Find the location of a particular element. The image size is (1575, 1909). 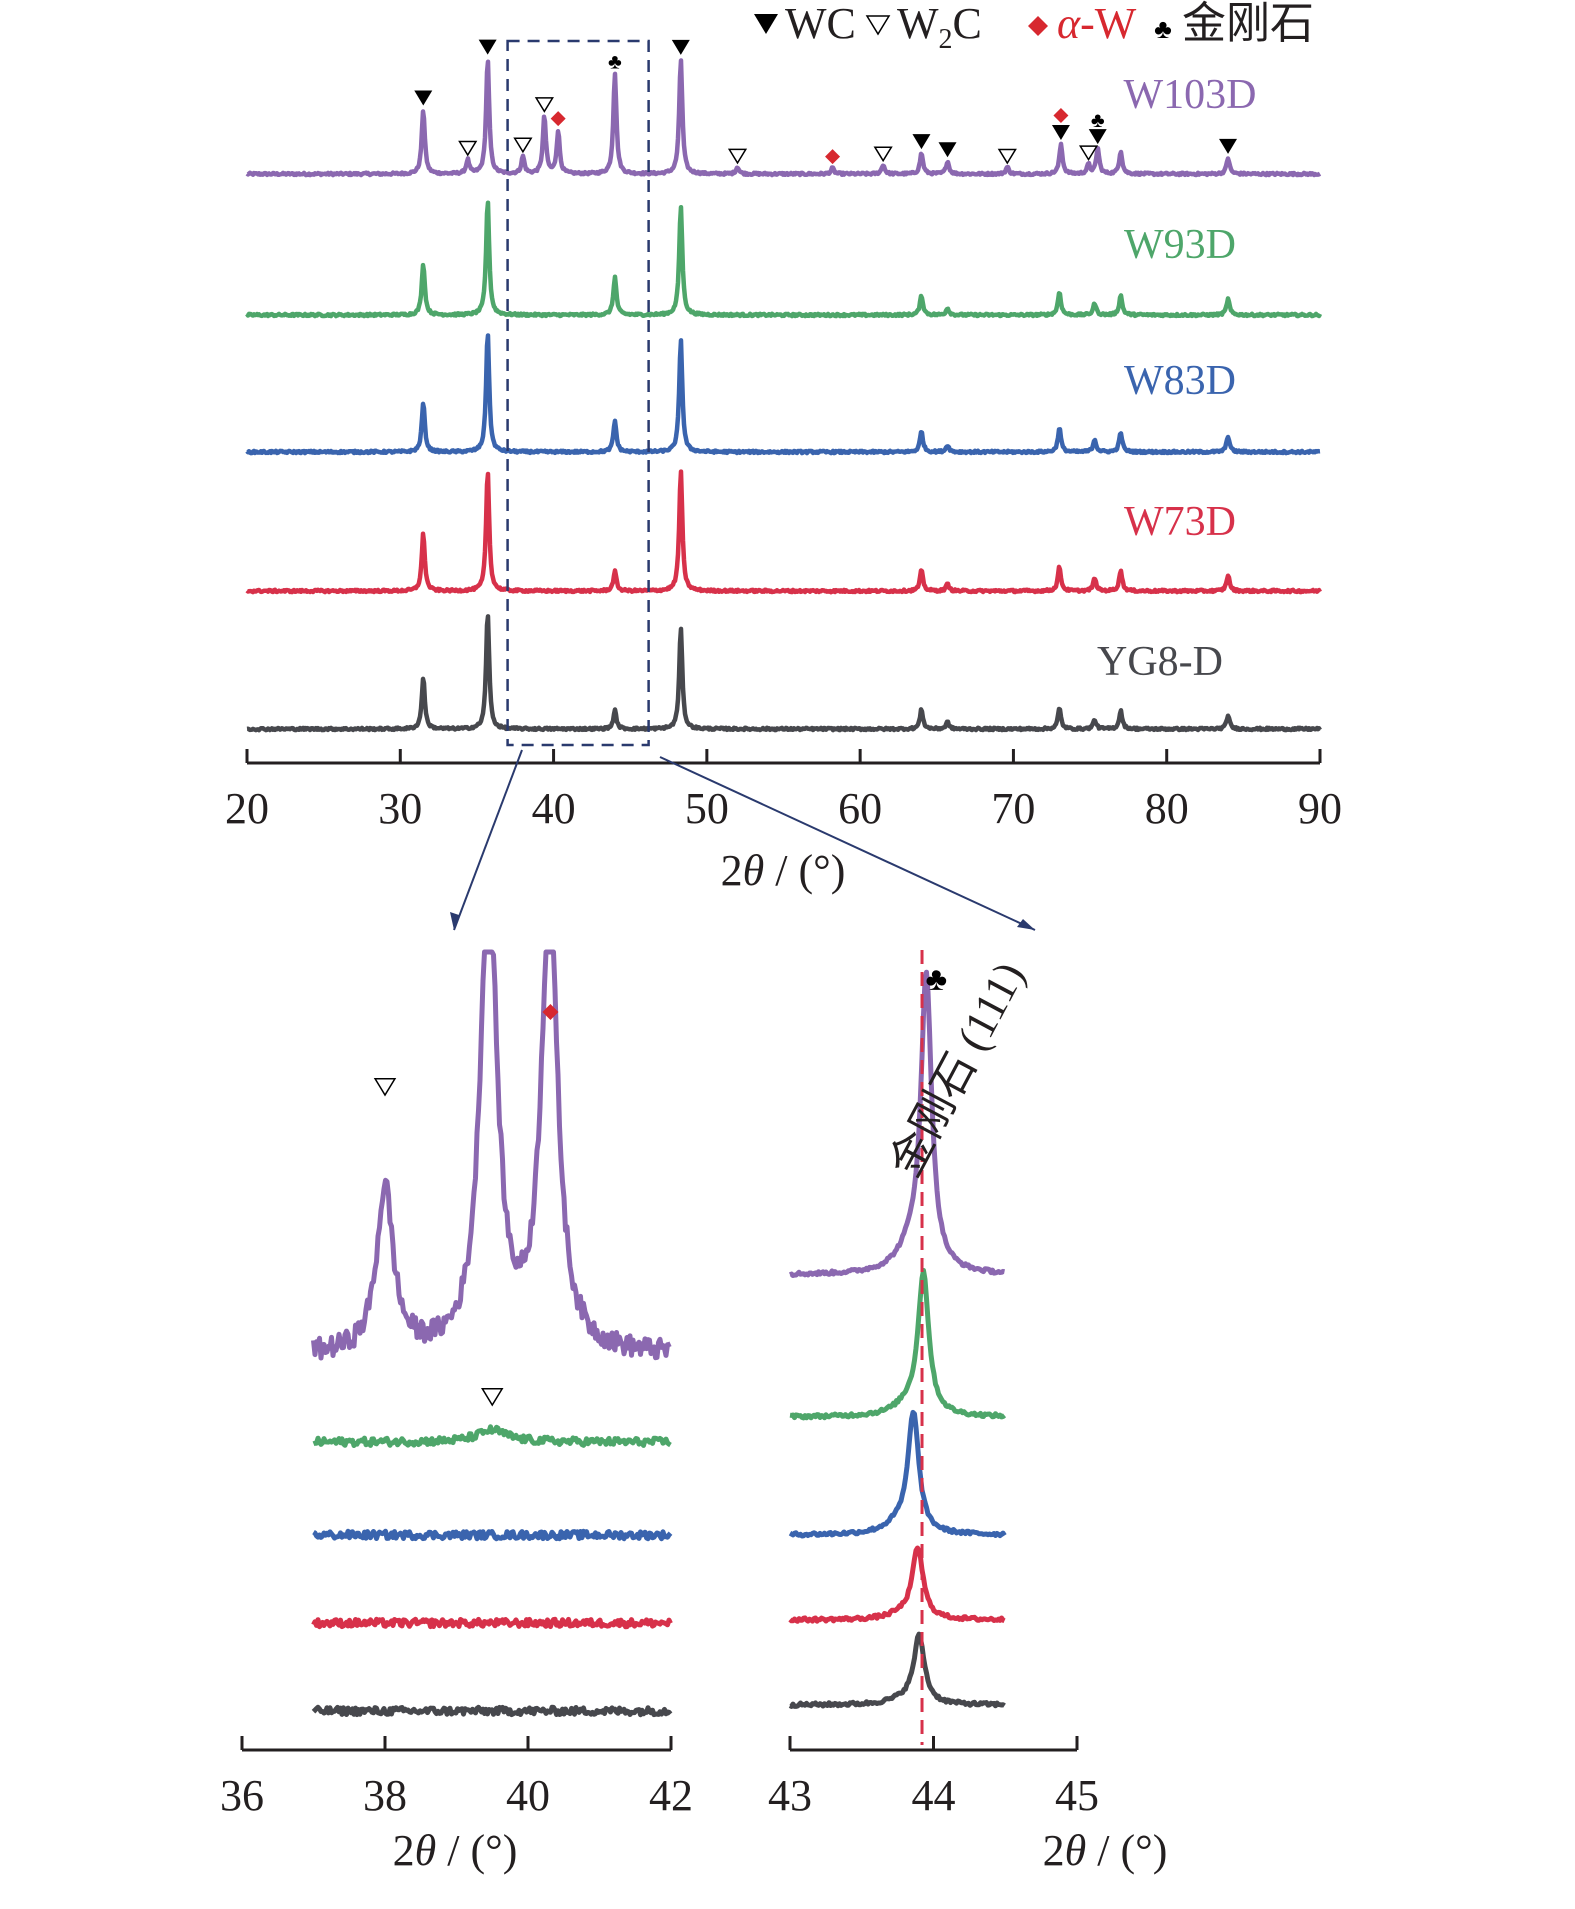

main-x-axis: 20 30 40 50 60 70 80 90 is located at coordinates (783, 791).